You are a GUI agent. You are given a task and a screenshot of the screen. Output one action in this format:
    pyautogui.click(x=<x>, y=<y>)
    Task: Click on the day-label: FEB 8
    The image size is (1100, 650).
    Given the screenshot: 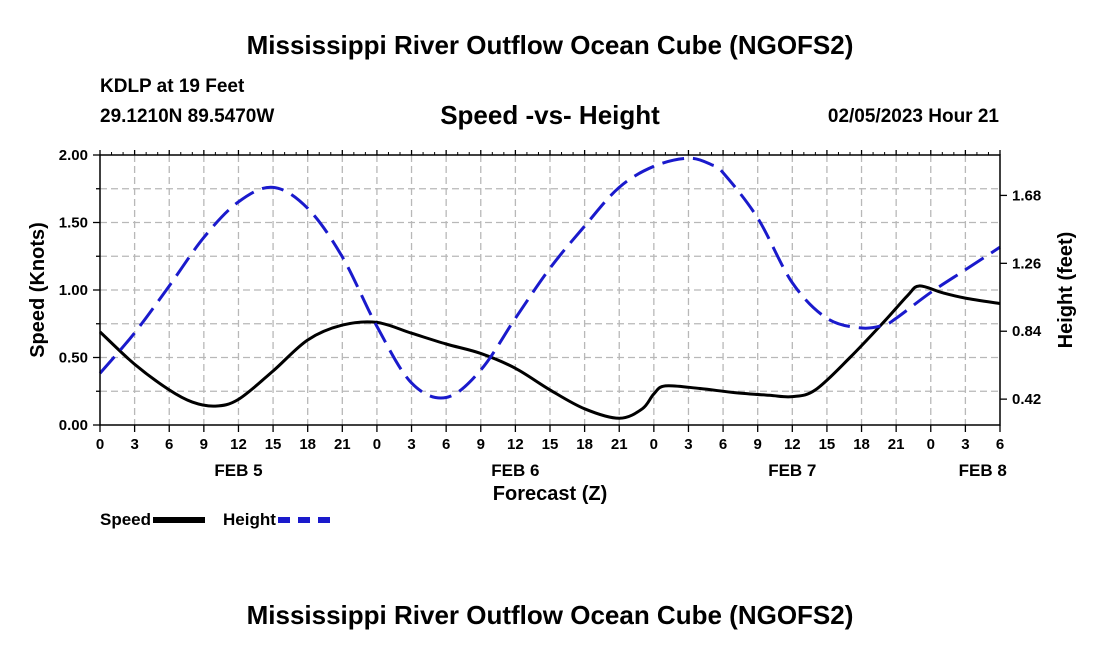 What is the action you would take?
    pyautogui.click(x=983, y=470)
    